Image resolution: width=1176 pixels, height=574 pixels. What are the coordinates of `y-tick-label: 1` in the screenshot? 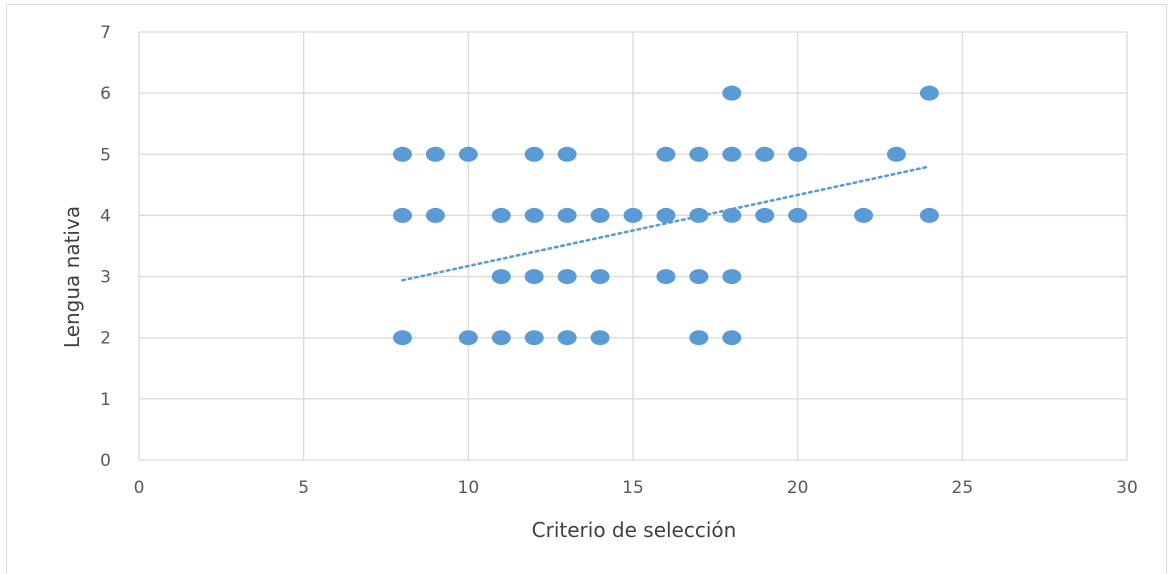 It's located at (105, 400).